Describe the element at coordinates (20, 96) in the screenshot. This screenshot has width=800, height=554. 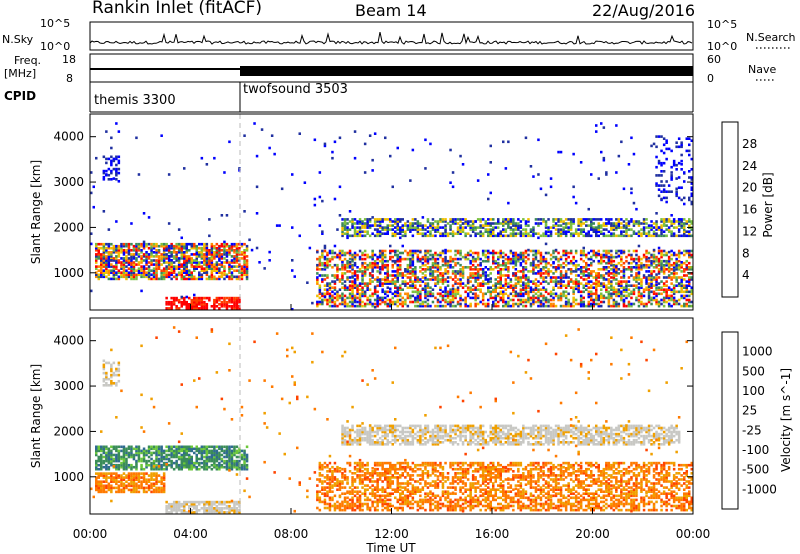
I see `cpid-label: CPID` at that location.